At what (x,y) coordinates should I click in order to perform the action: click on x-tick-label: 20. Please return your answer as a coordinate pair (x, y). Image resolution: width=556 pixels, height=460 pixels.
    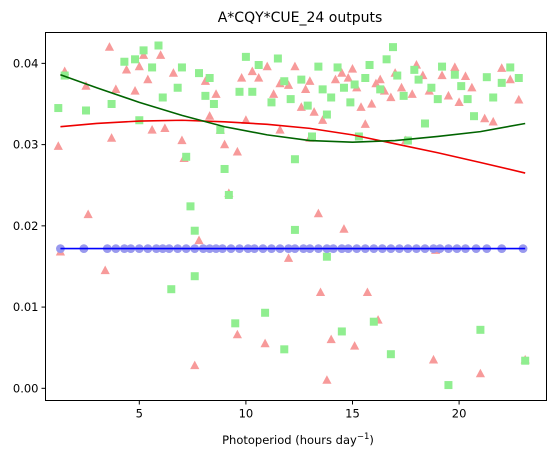
    Looking at the image, I should click on (459, 414).